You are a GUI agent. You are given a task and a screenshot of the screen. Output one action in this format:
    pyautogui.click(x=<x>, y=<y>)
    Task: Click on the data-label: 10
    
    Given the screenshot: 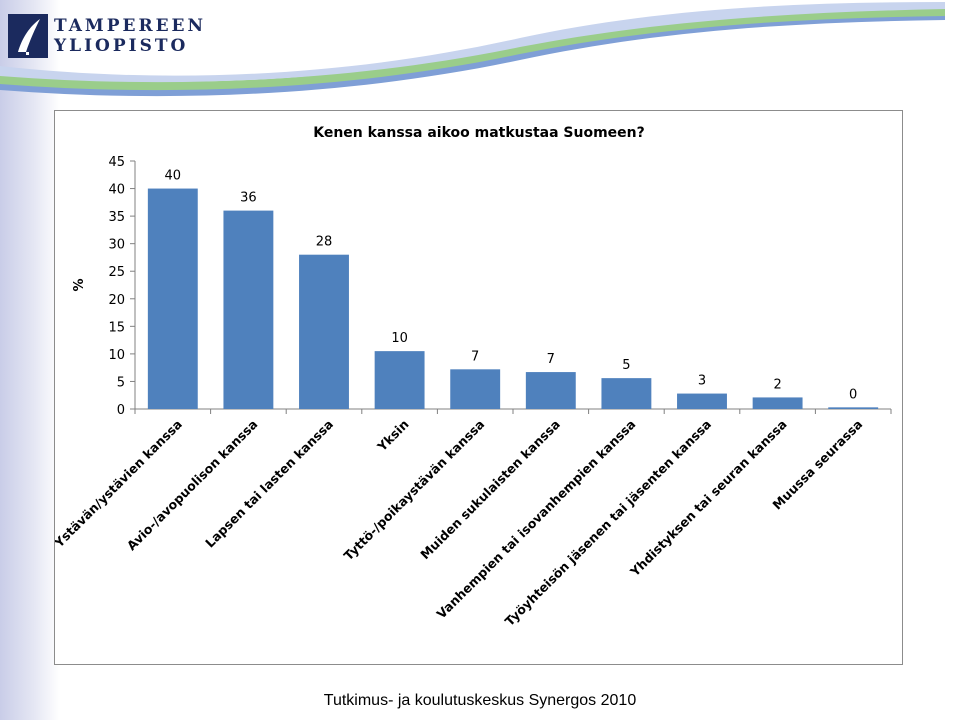 What is the action you would take?
    pyautogui.click(x=399, y=338)
    